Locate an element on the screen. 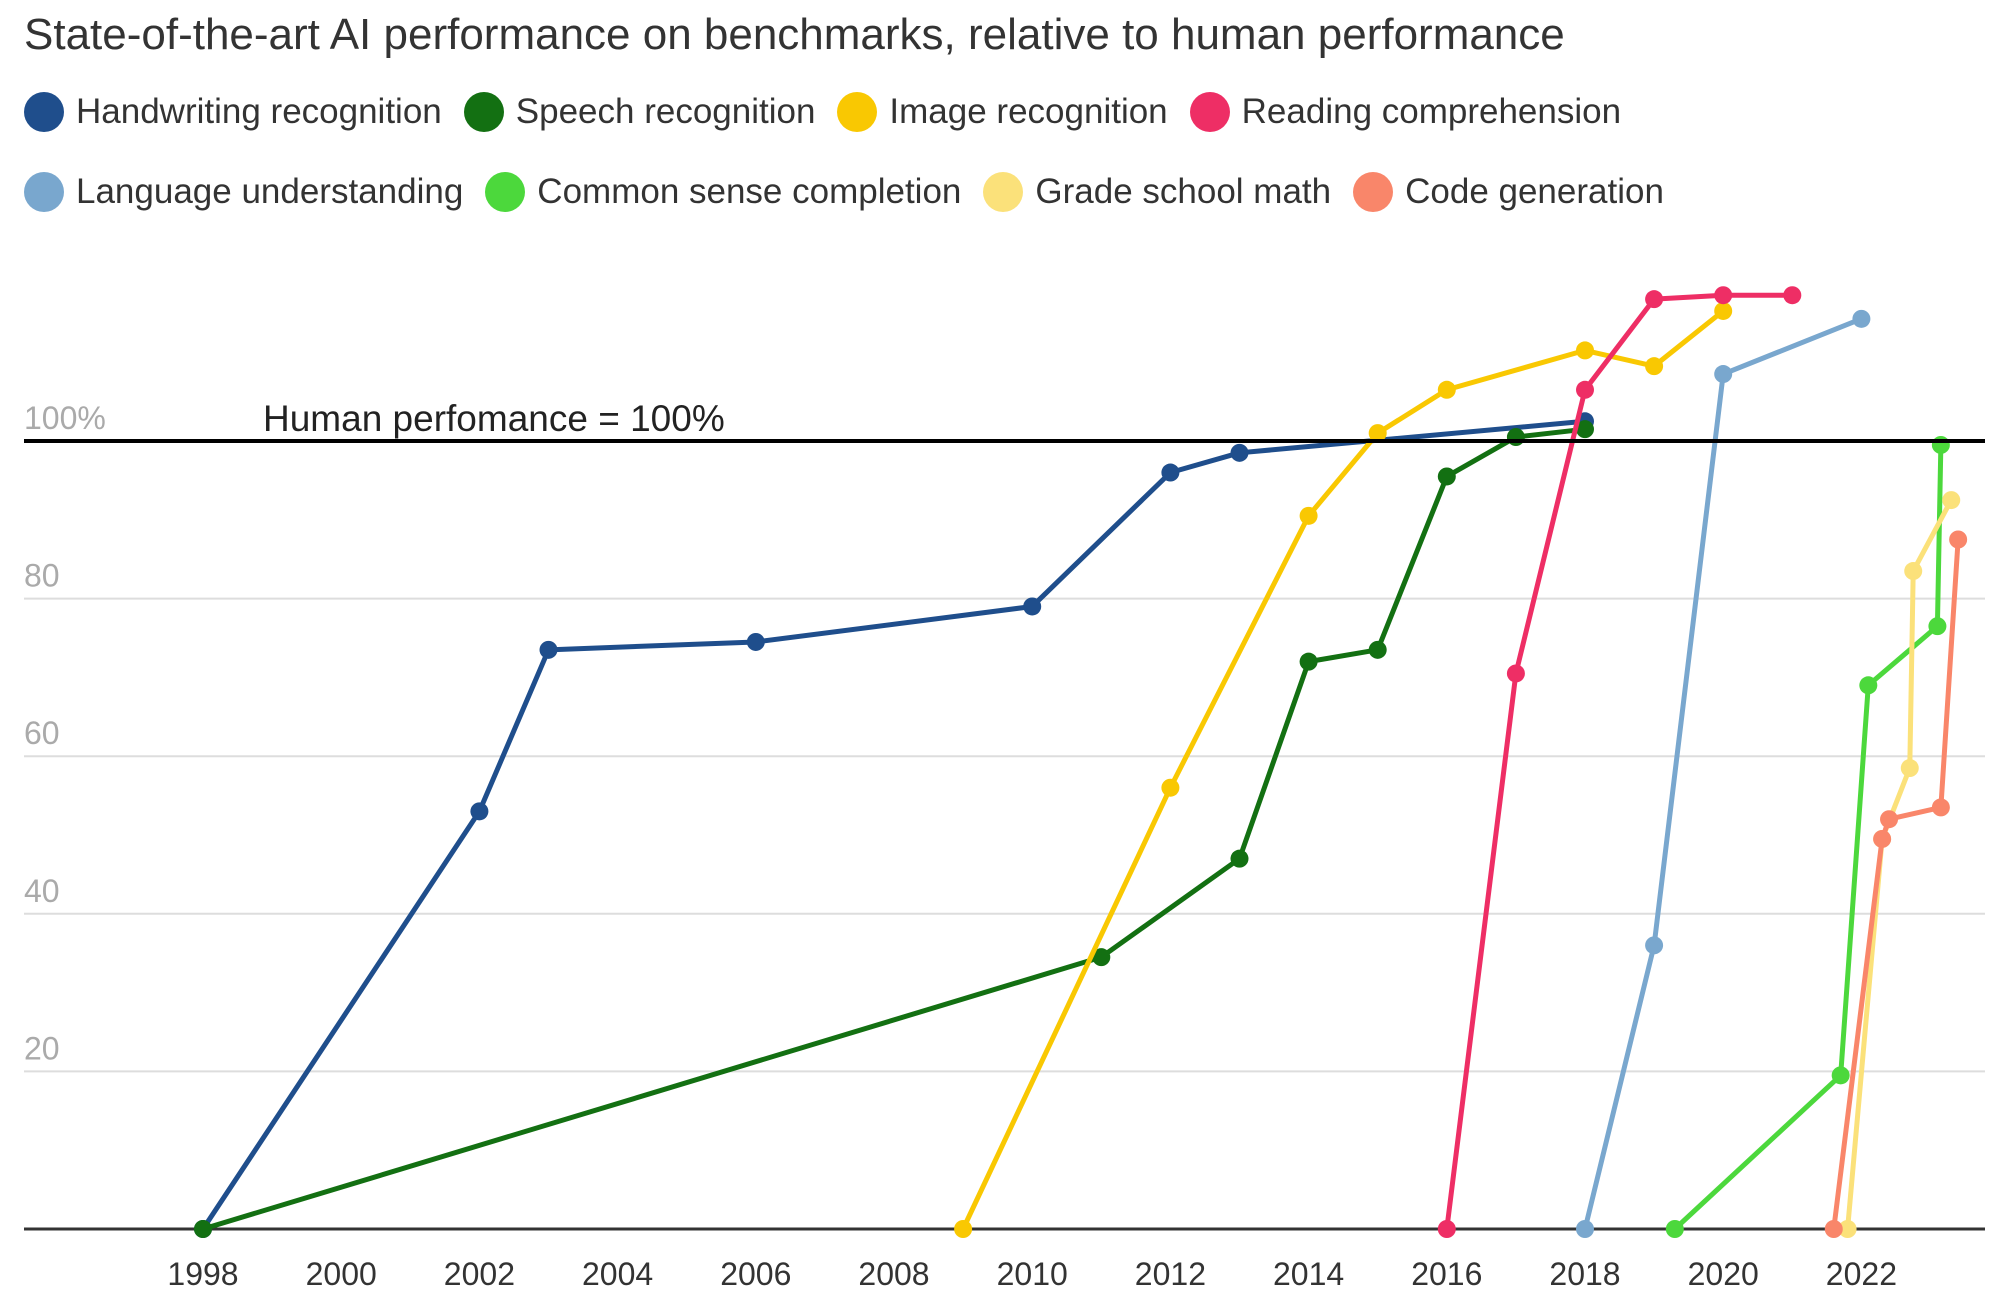 Image resolution: width=2000 pixels, height=1297 pixels. legend-label: Grade school math is located at coordinates (1183, 191).